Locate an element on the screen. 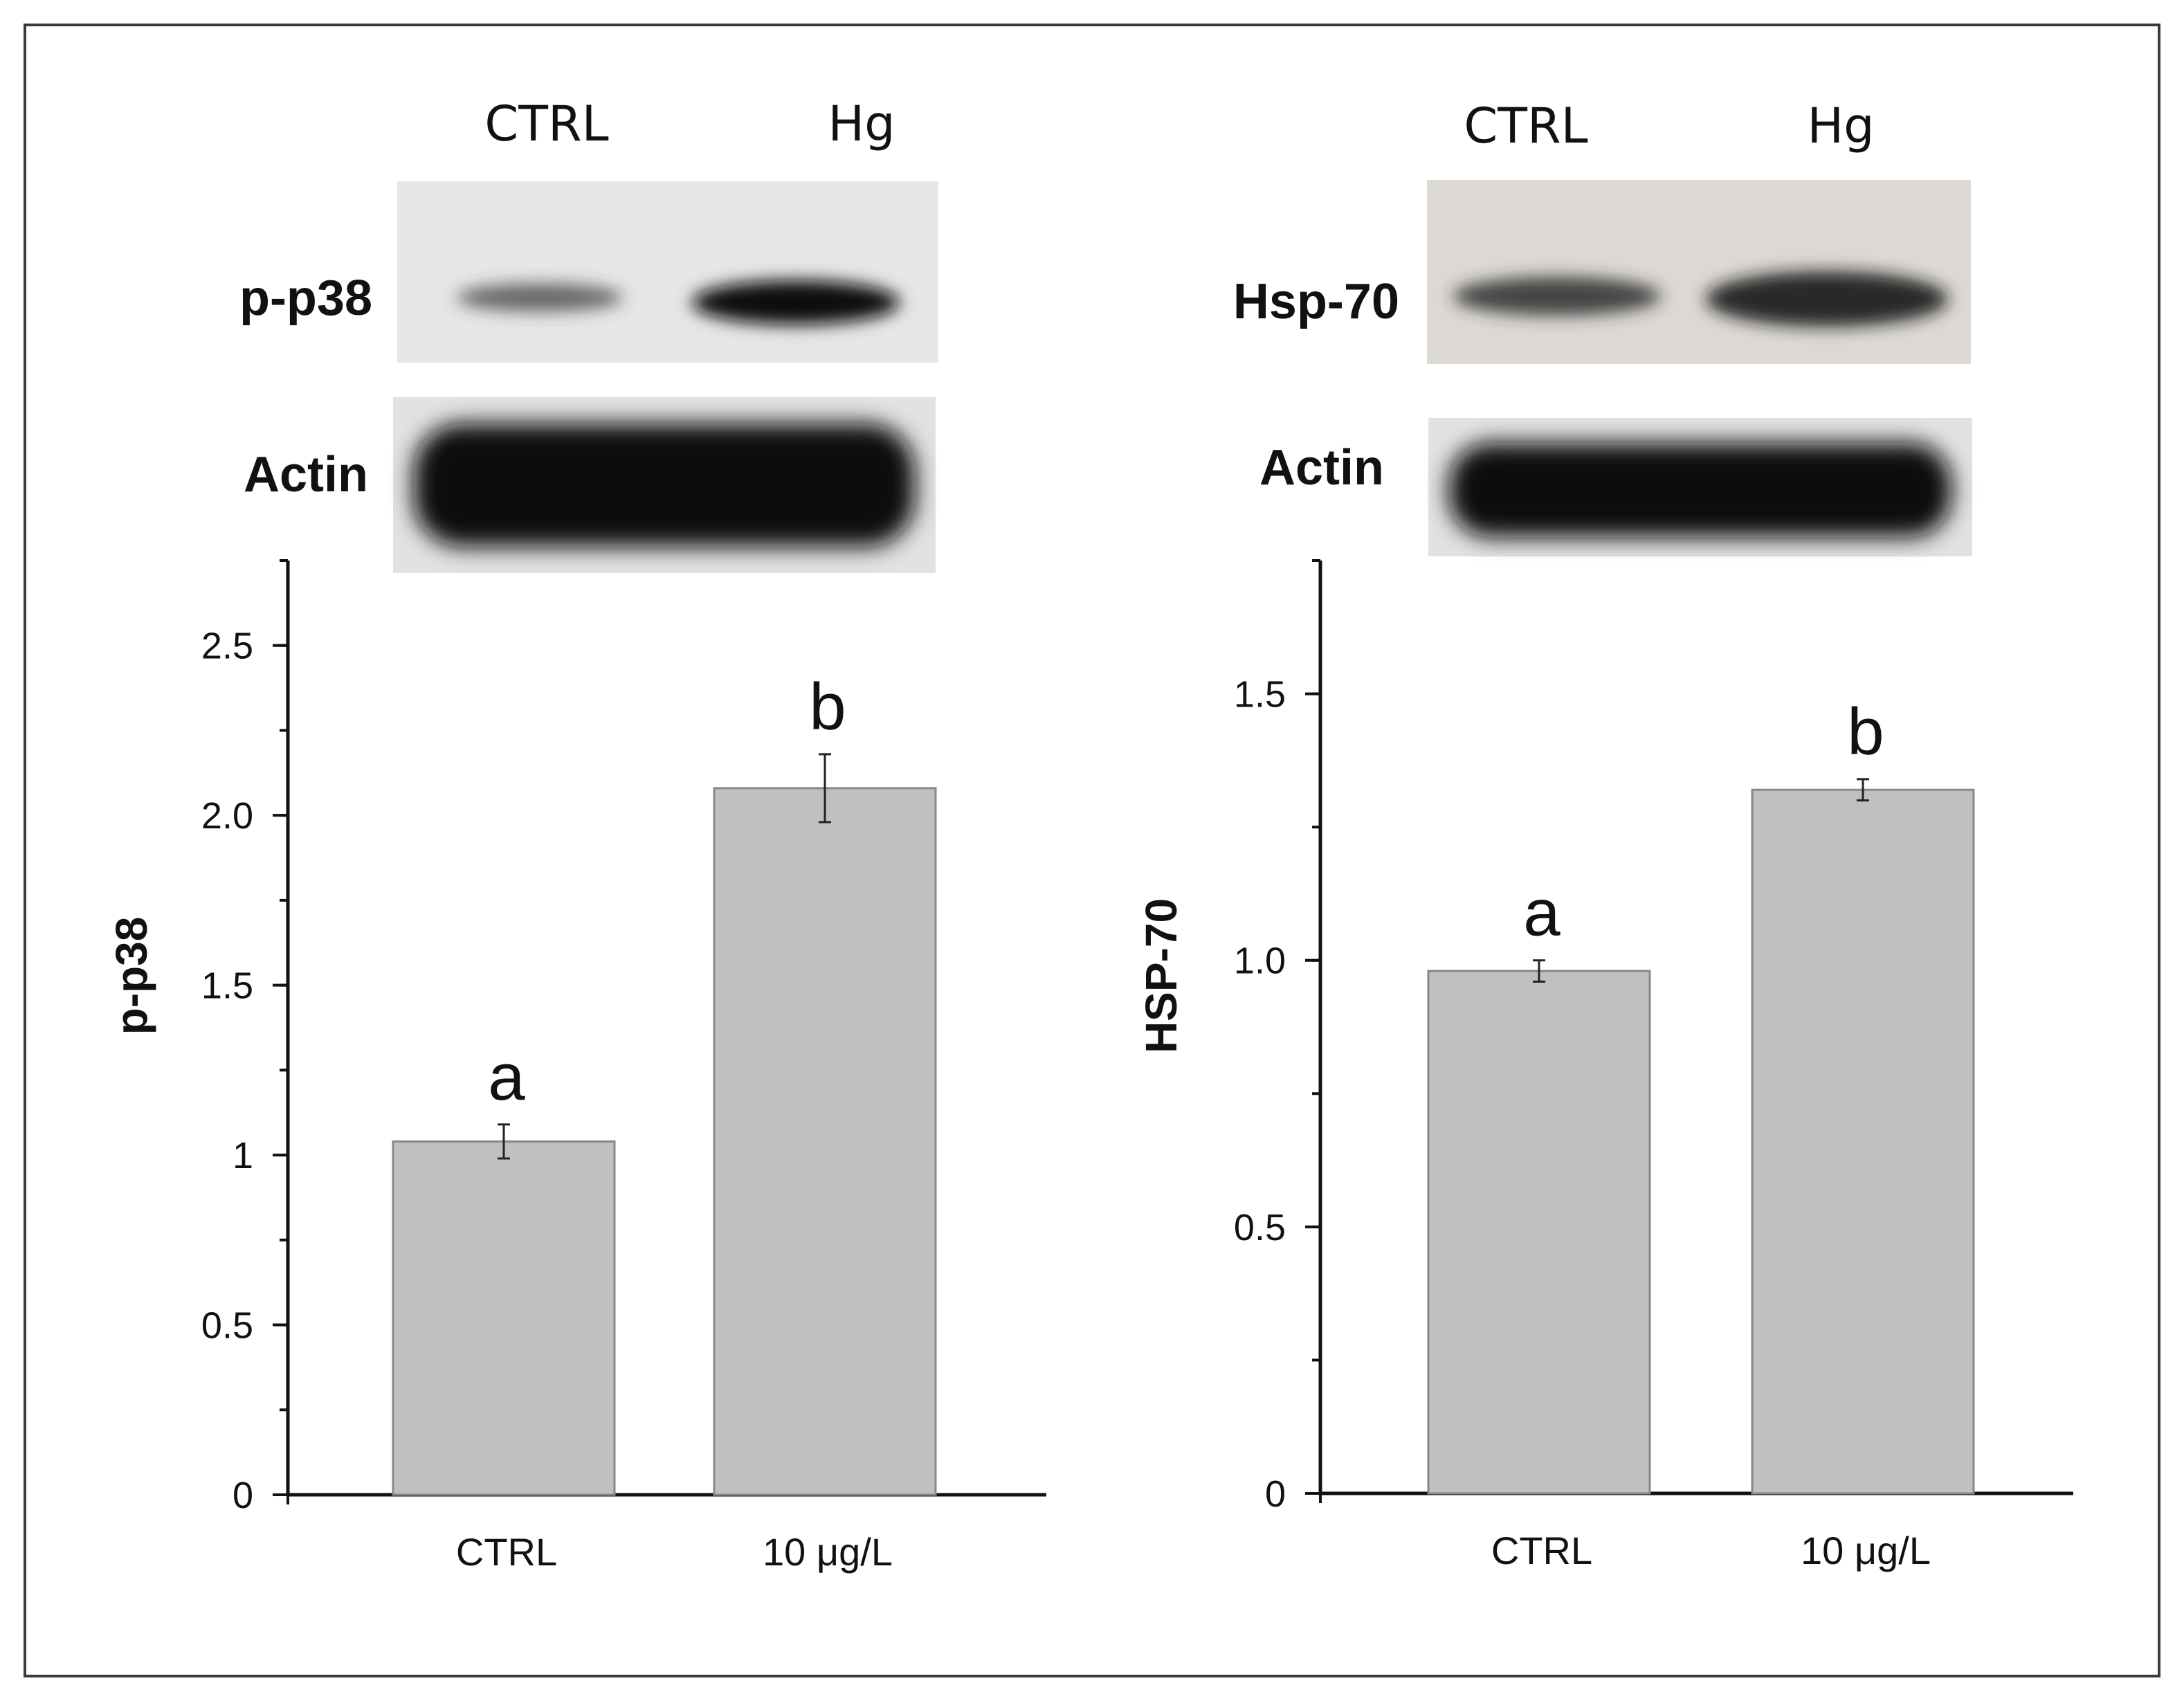 The image size is (2184, 1701). y-tick-label: 2.0 is located at coordinates (227, 816).